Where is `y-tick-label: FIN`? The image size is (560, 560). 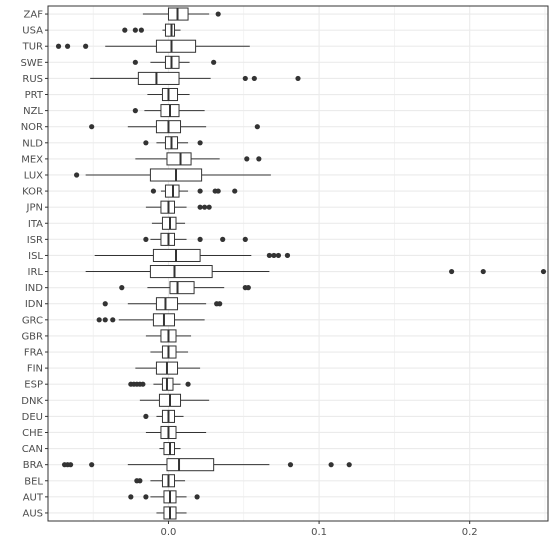 y-tick-label: FIN is located at coordinates (35, 369).